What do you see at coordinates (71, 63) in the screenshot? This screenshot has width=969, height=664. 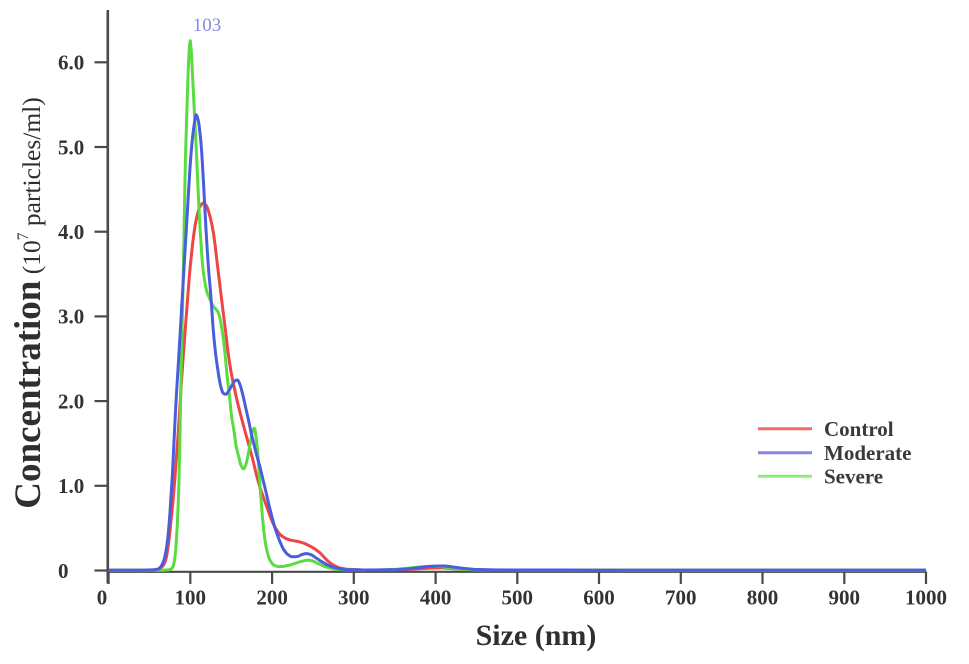 I see `svg-text: 6.0` at bounding box center [71, 63].